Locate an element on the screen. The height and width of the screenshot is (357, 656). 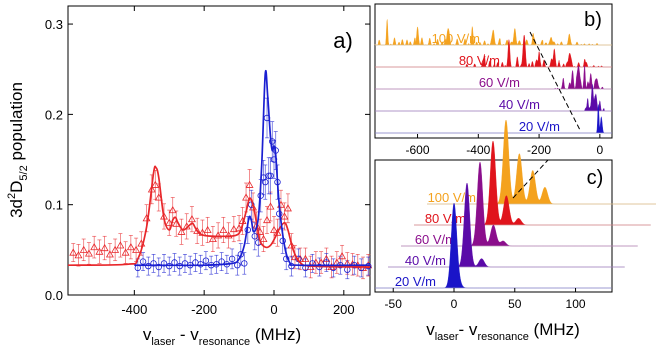
panel-b-frame is located at coordinates (493, 71).